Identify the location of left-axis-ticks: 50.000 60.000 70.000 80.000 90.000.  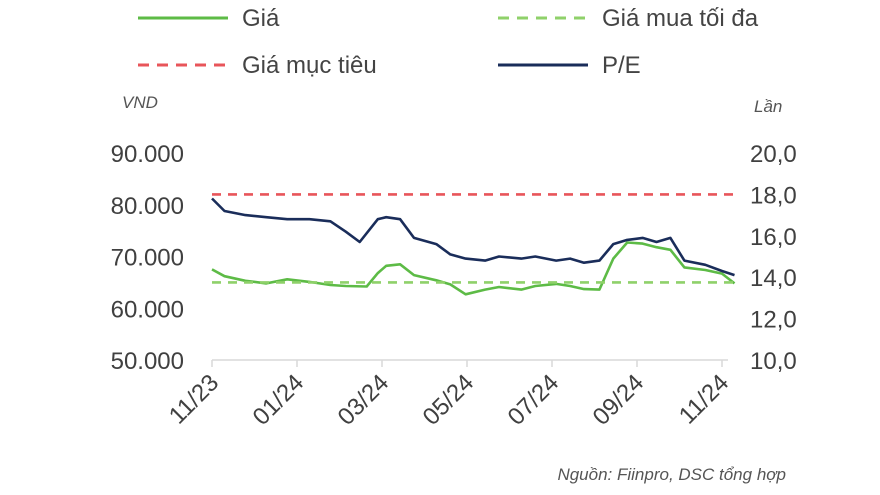
(147, 258).